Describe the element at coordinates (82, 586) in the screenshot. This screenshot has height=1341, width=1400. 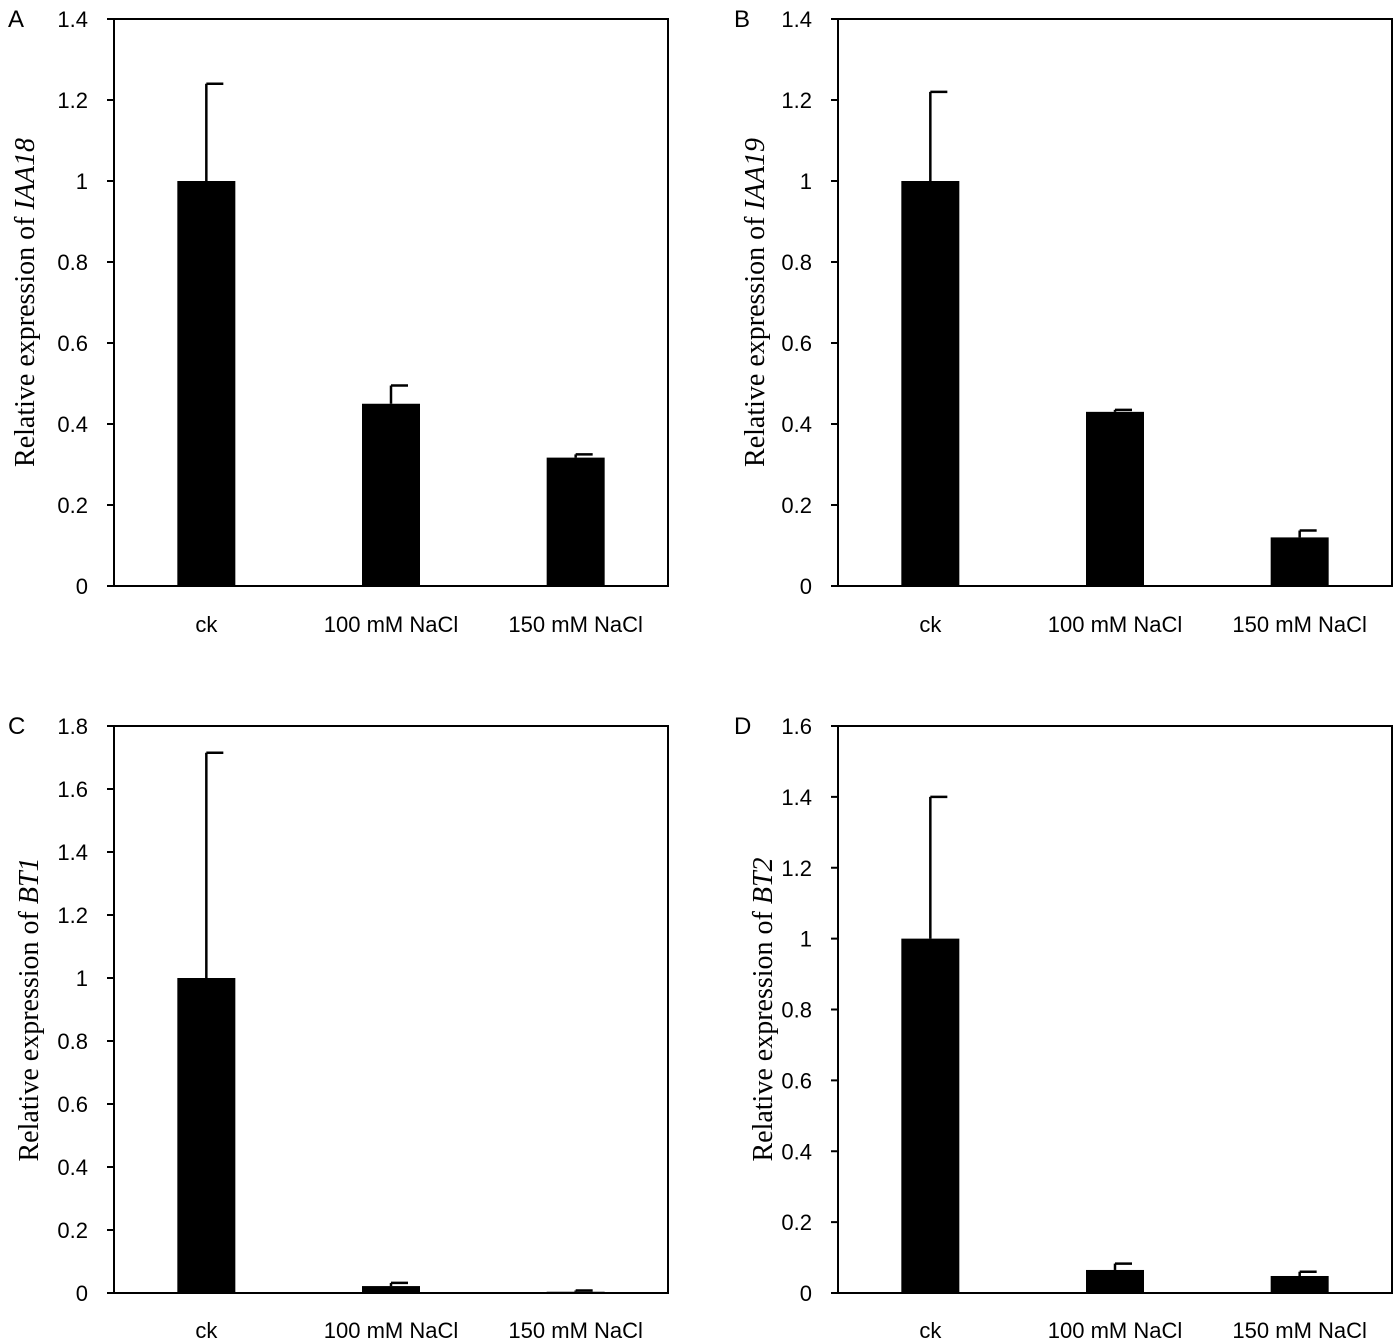
I see `y-tick-label-a: 0` at that location.